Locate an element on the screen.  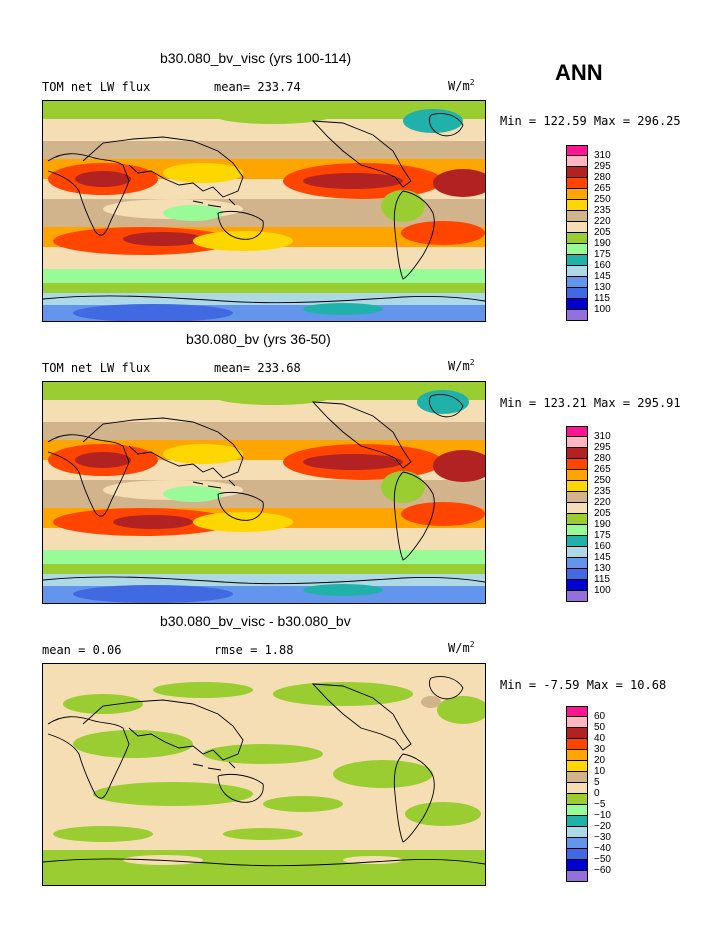
panel2-variable: TOM net LW flux is located at coordinates (96, 368).